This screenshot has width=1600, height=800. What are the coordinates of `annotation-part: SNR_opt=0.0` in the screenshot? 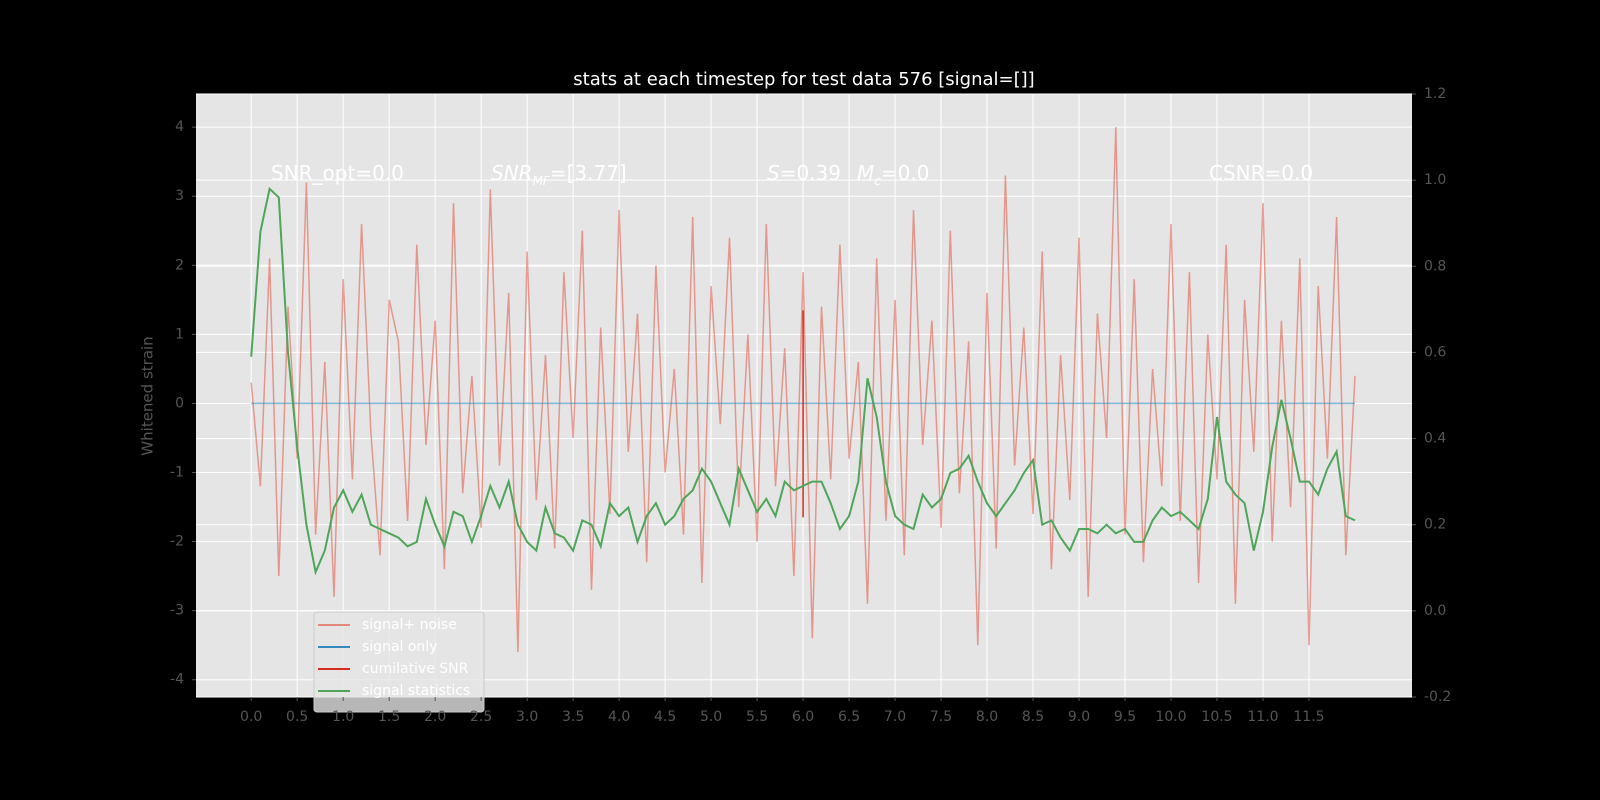 It's located at (337, 173).